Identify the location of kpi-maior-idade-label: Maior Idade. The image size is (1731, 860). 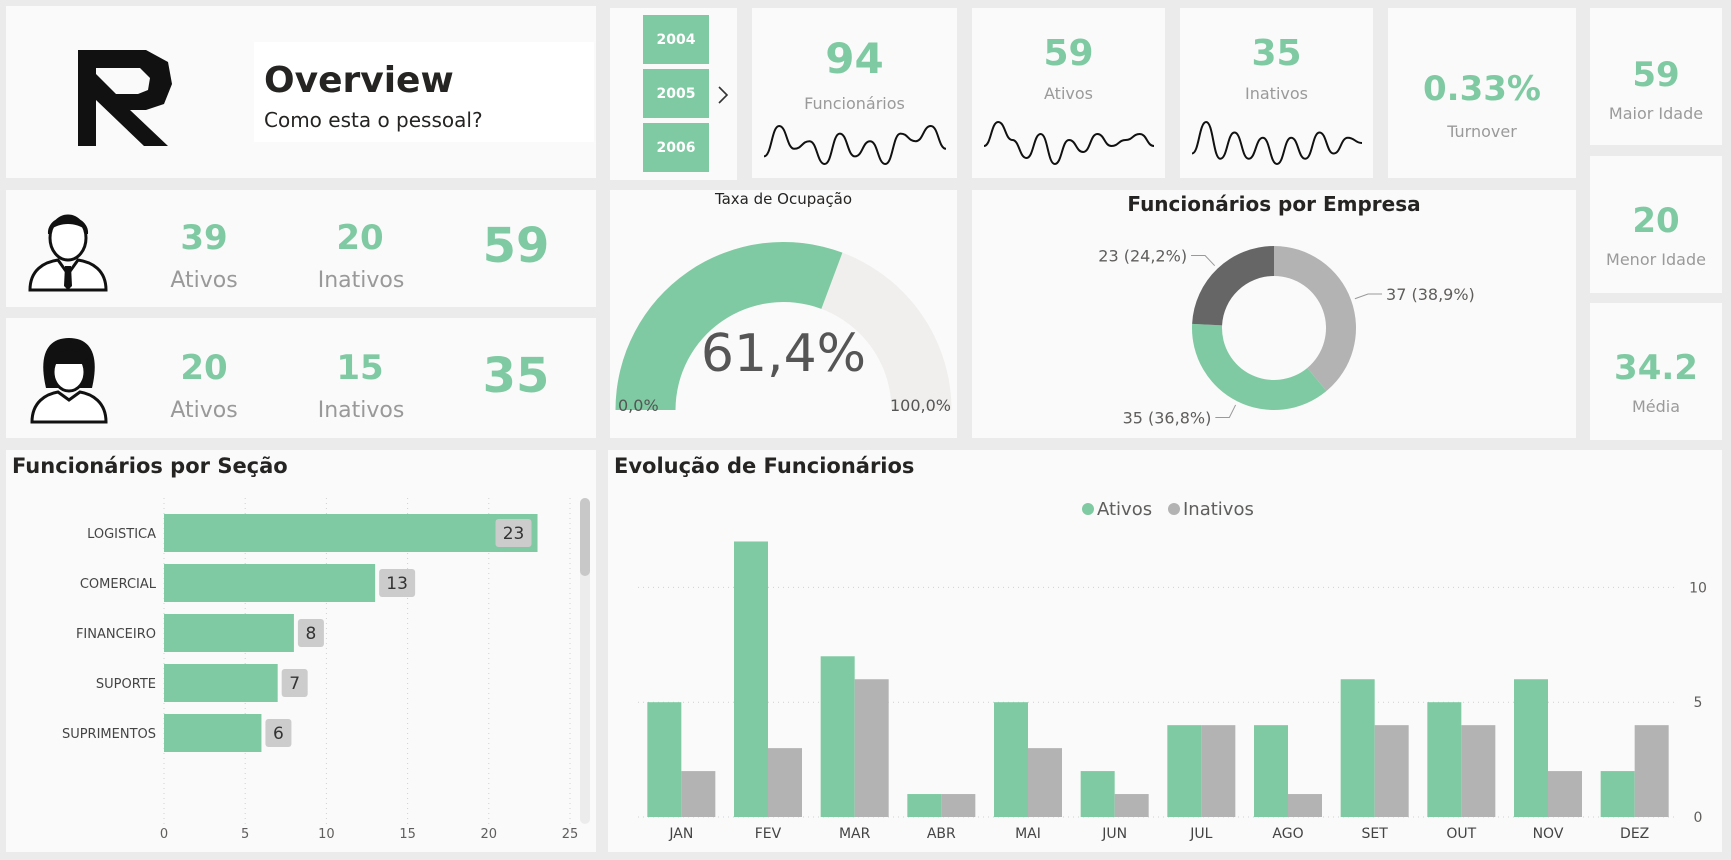
(1656, 113).